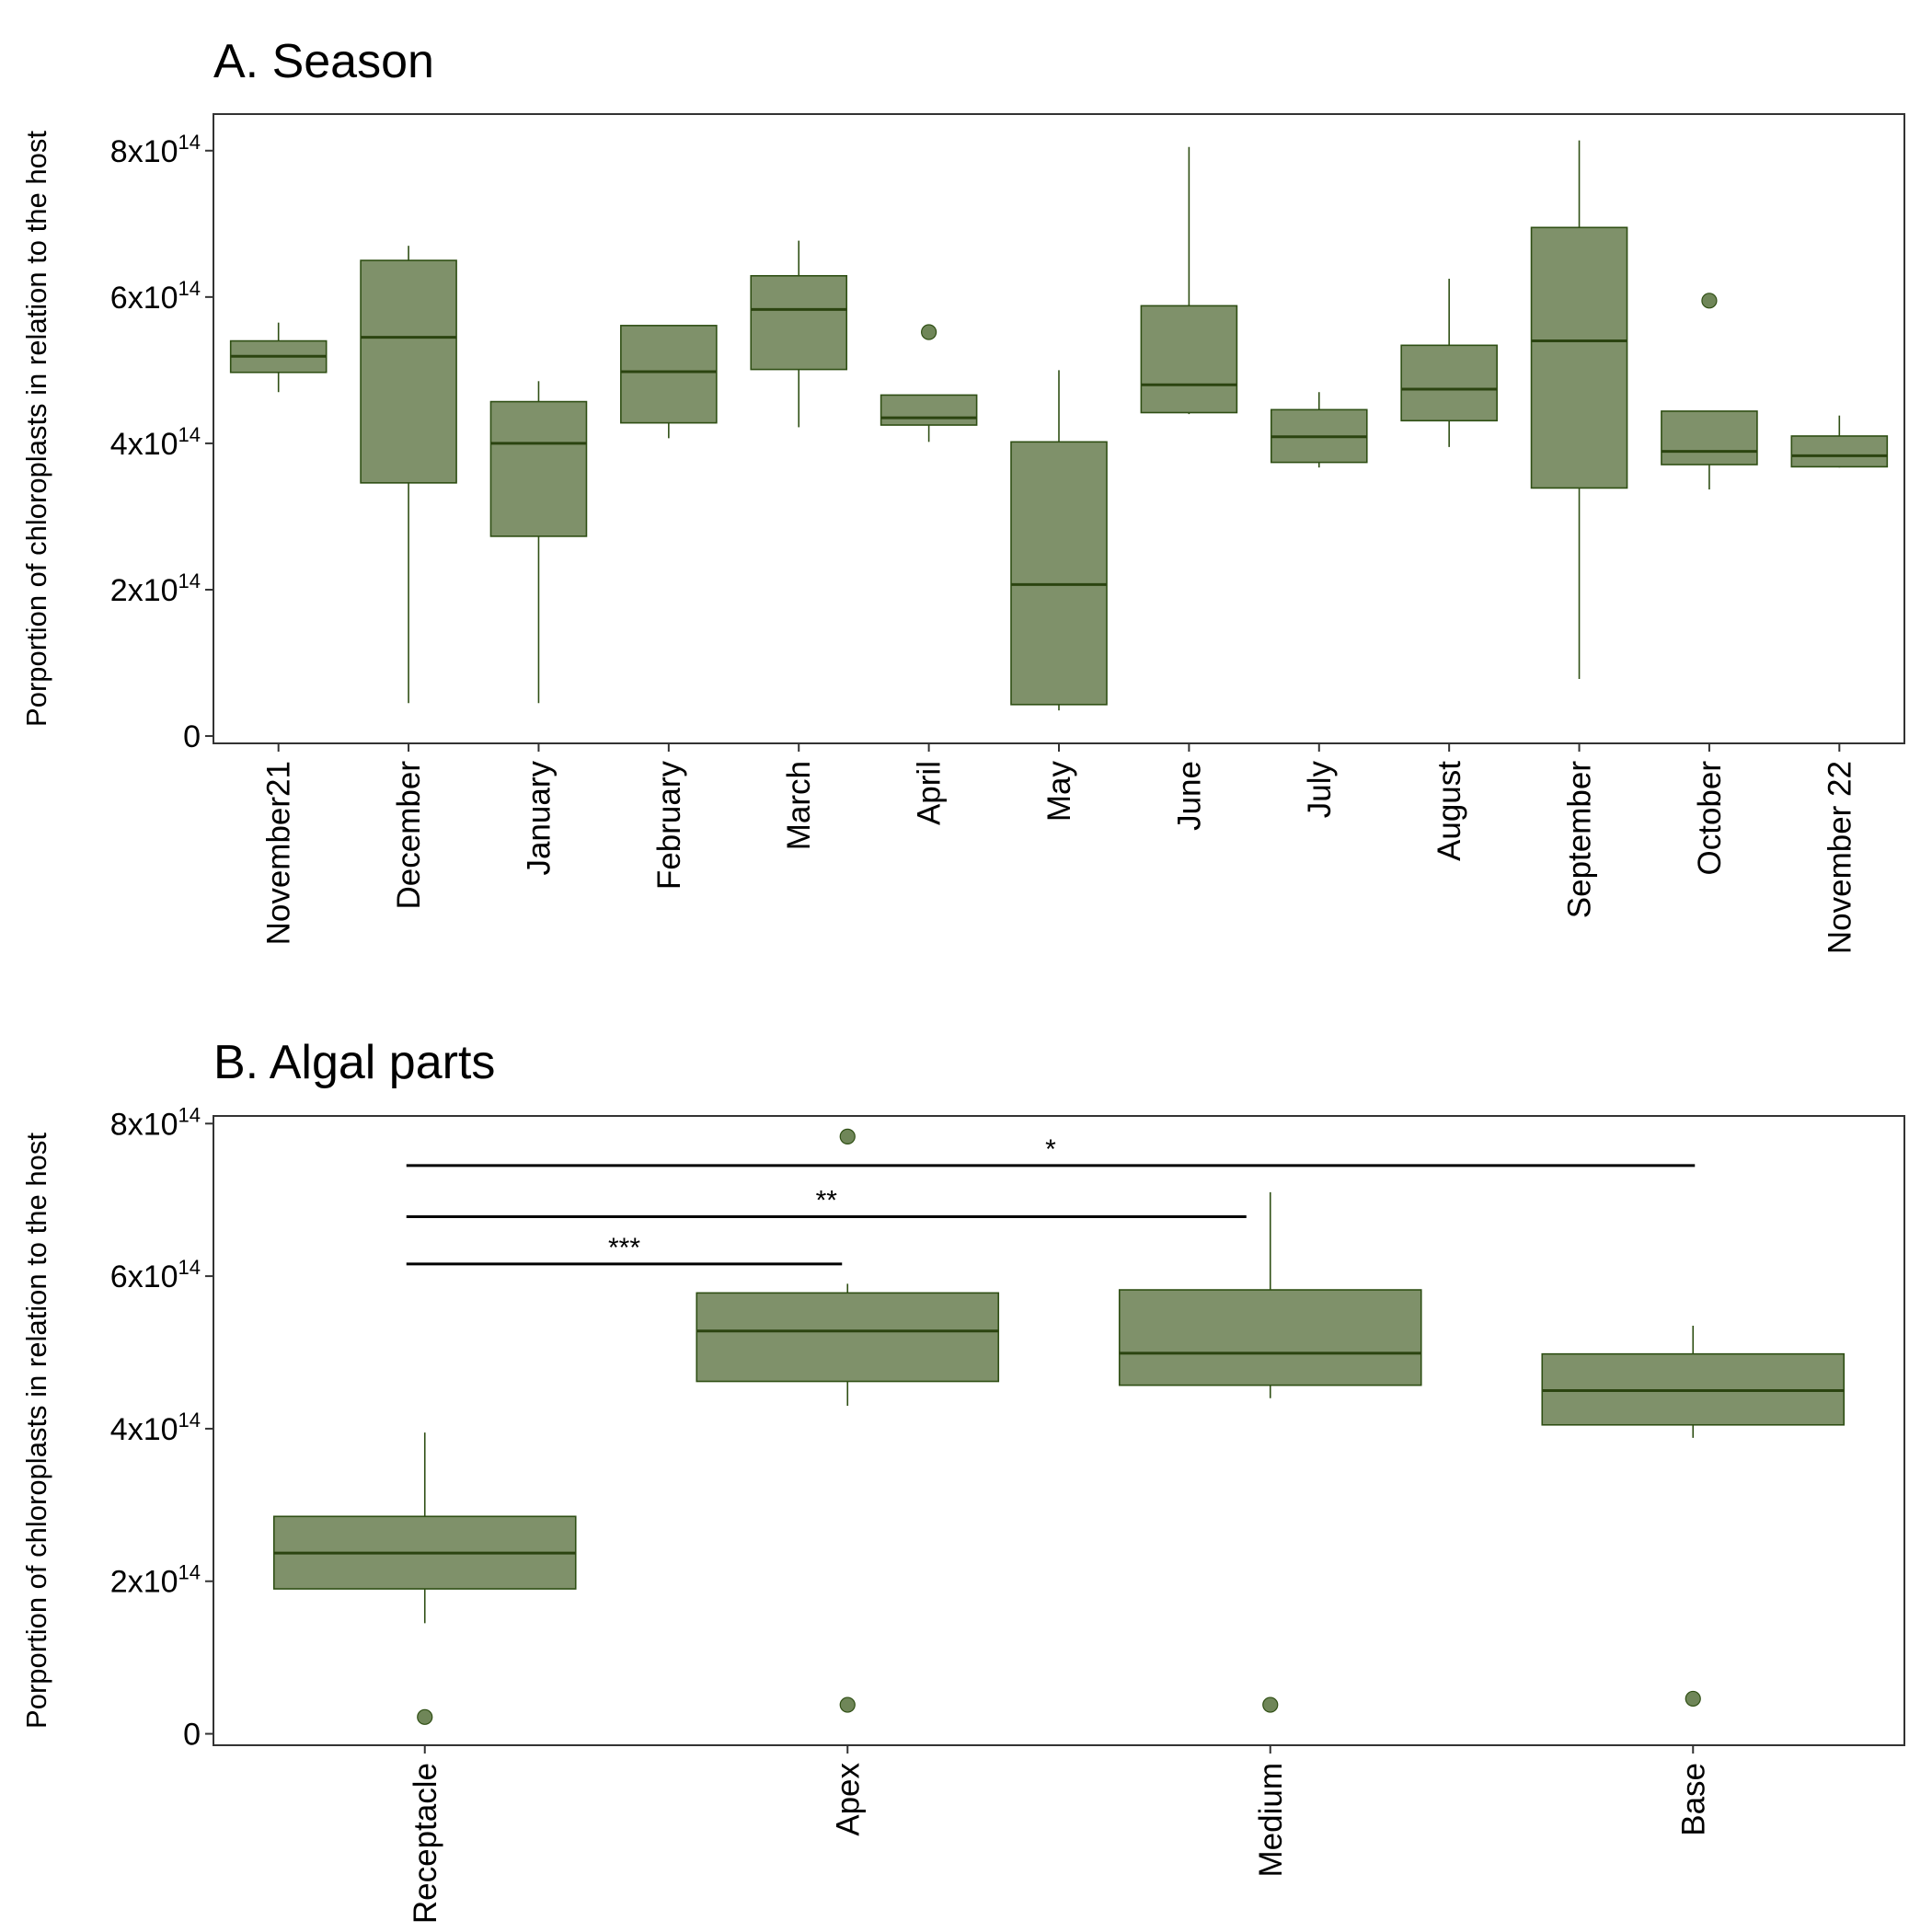 The height and width of the screenshot is (1932, 1932). Describe the element at coordinates (1271, 1820) in the screenshot. I see `x-tick-label: Medium` at that location.